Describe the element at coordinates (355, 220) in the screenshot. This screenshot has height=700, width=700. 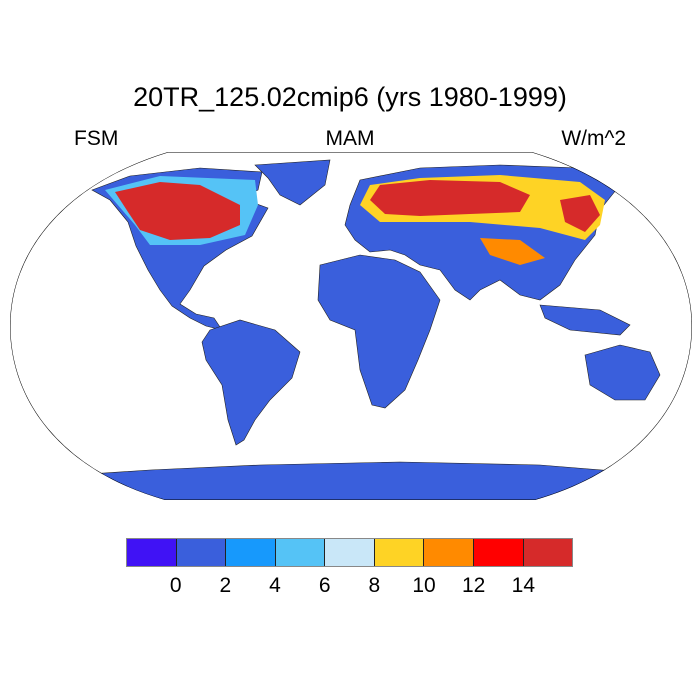
I see `high-values` at that location.